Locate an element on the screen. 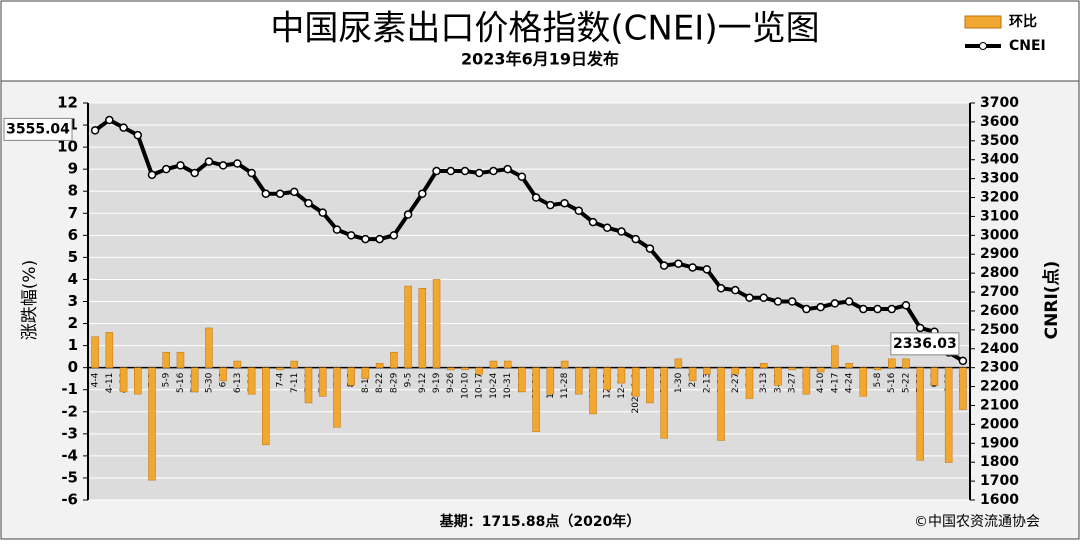 The width and height of the screenshot is (1080, 544). y-tick-label: 0 is located at coordinates (73, 367).